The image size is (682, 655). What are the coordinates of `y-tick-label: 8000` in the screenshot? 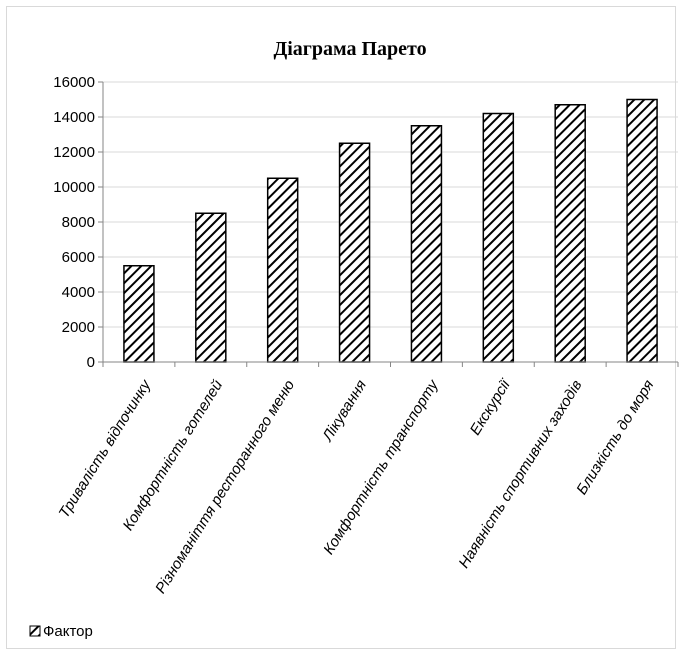 It's located at (78, 222).